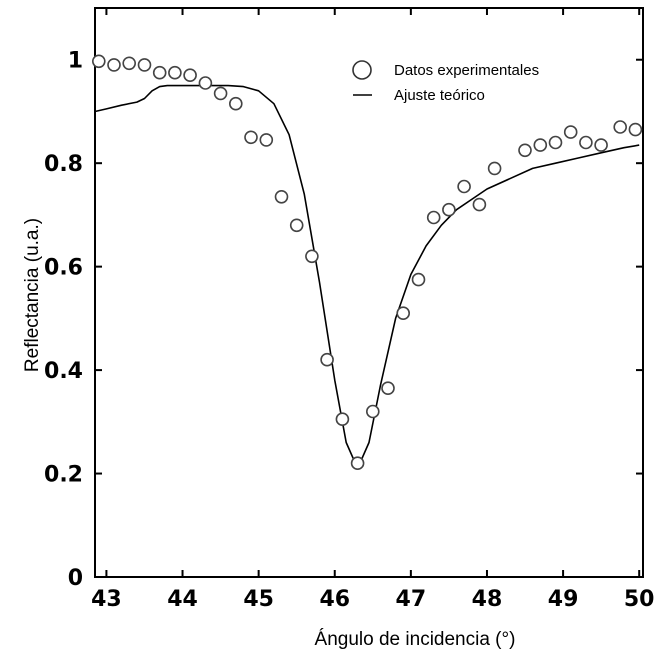 Image resolution: width=655 pixels, height=653 pixels. I want to click on legend-label-fit: Ajuste teórico, so click(439, 95).